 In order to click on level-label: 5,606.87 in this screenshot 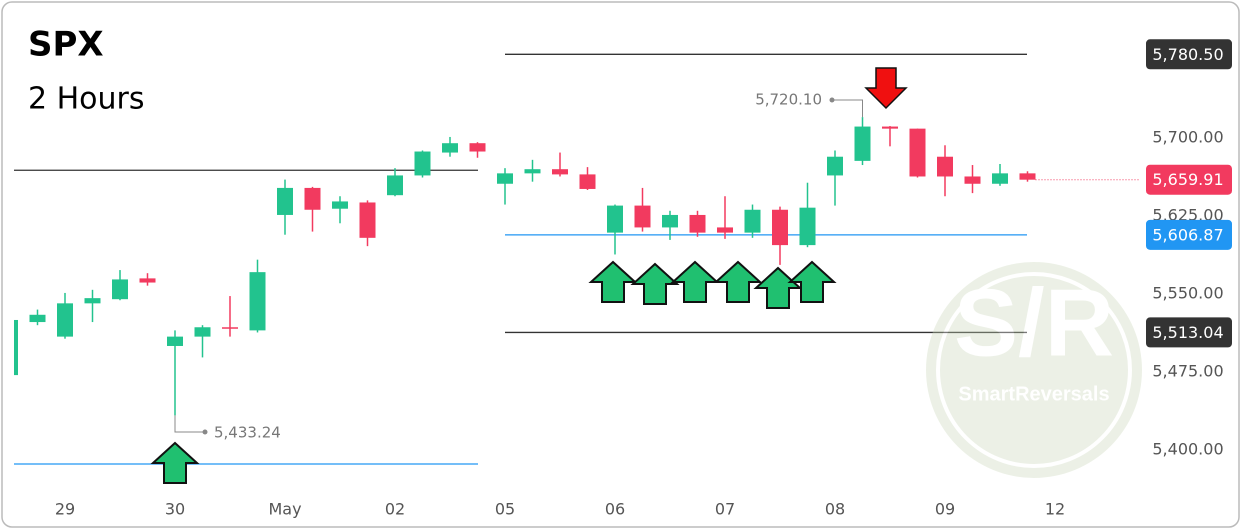, I will do `click(1187, 234)`.